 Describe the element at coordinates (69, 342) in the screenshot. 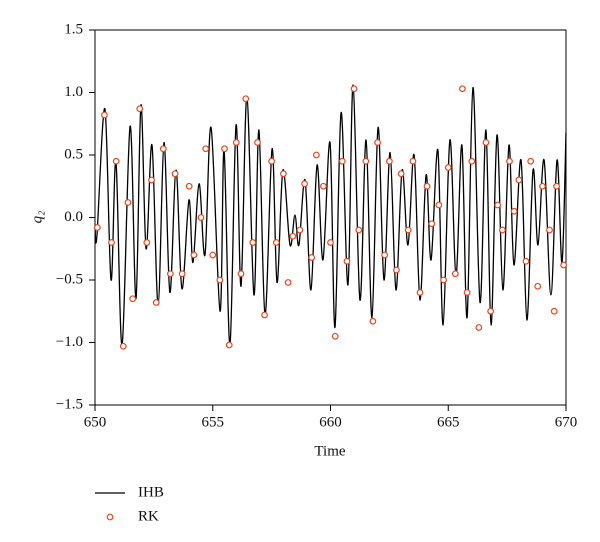

I see `y-tick-label: −1.0` at that location.